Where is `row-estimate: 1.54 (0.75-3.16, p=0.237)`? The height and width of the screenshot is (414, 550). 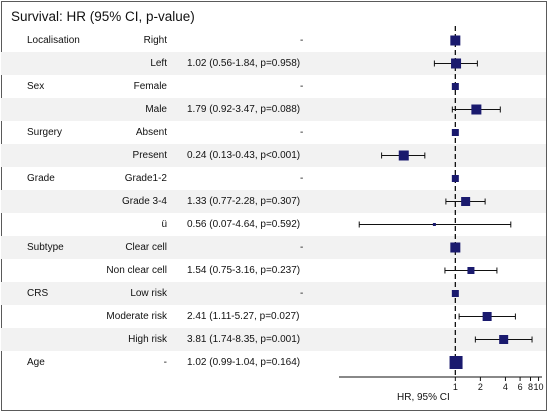
row-estimate: 1.54 (0.75-3.16, p=0.237) is located at coordinates (244, 270).